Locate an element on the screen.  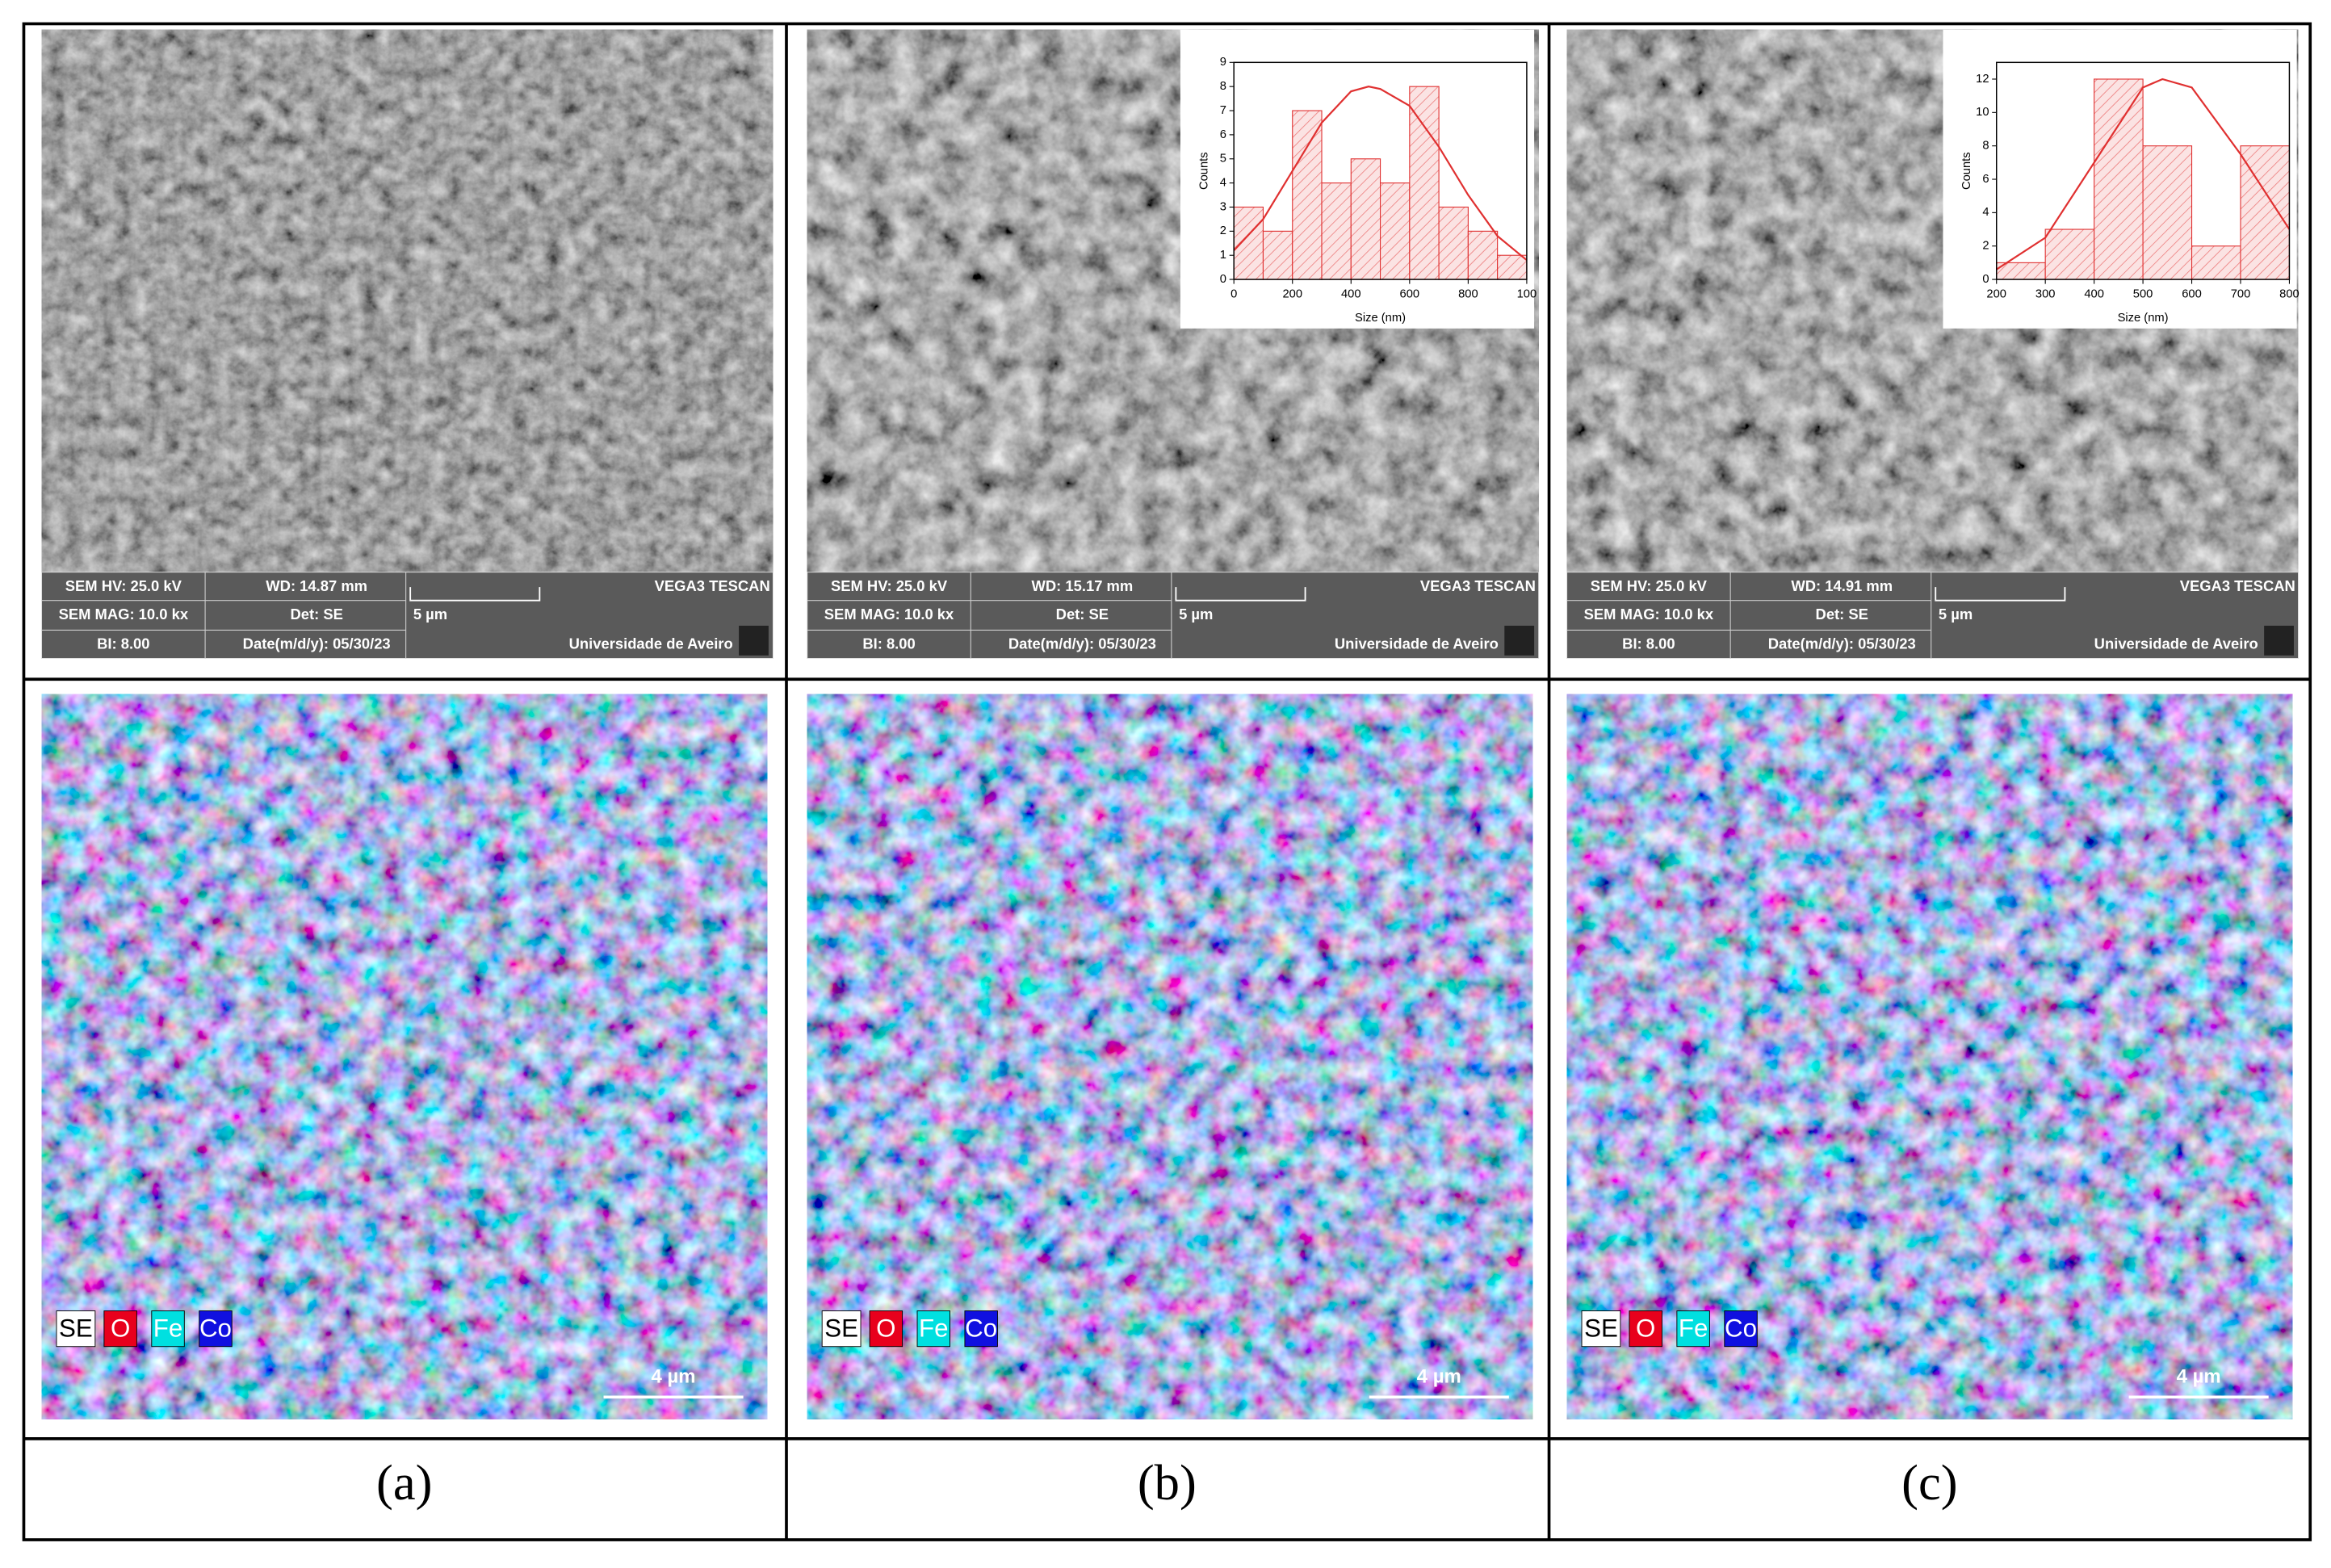
sem-image is located at coordinates (407, 300).